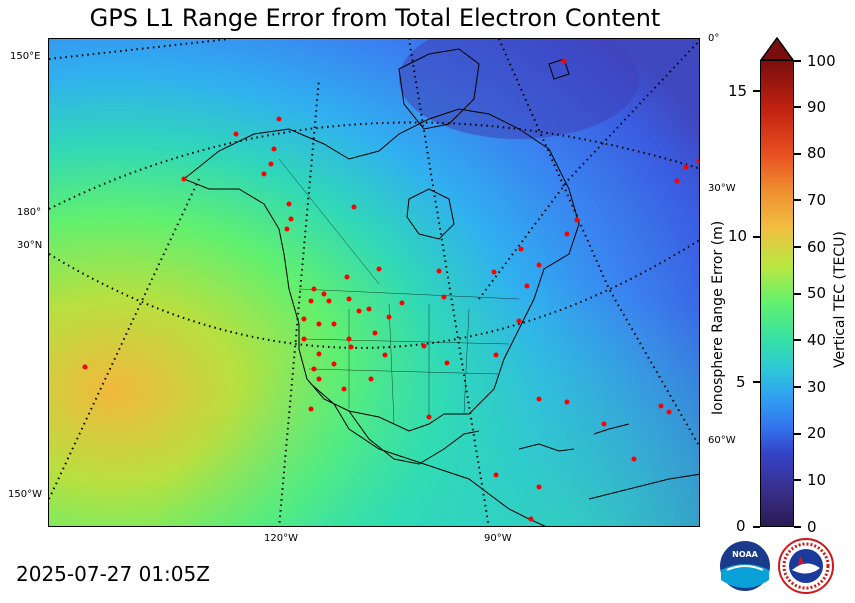 The image size is (855, 603). What do you see at coordinates (714, 38) in the screenshot?
I see `lon-label-0: 0°` at bounding box center [714, 38].